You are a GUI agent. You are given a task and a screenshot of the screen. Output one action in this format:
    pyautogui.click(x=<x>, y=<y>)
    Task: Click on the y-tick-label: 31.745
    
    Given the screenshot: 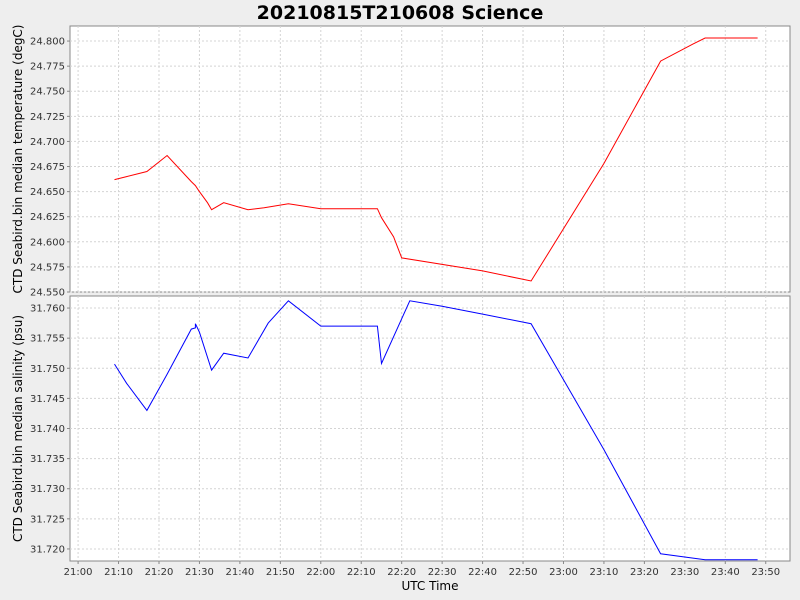 What is the action you would take?
    pyautogui.click(x=47, y=399)
    